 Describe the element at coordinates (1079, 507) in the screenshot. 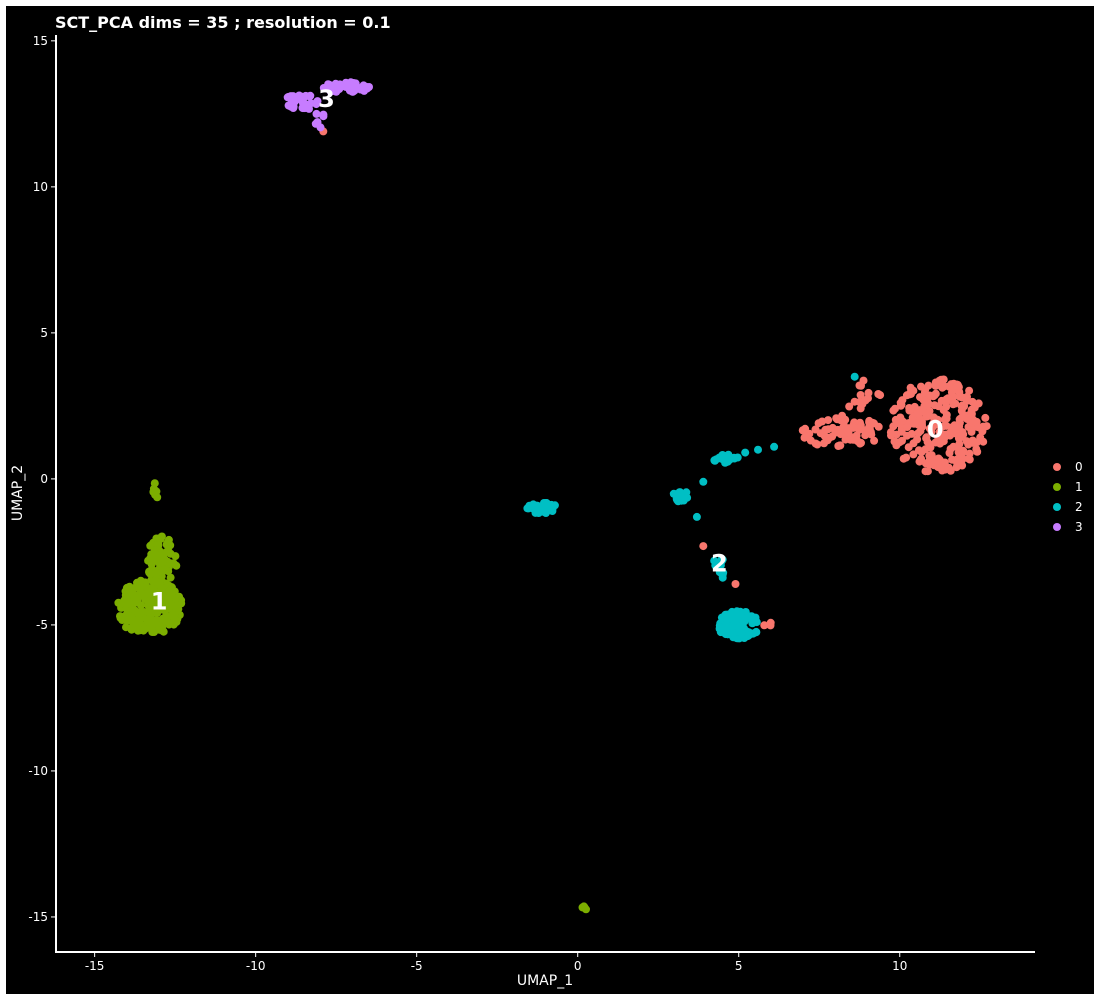

I see `legend-label-2: 2` at that location.